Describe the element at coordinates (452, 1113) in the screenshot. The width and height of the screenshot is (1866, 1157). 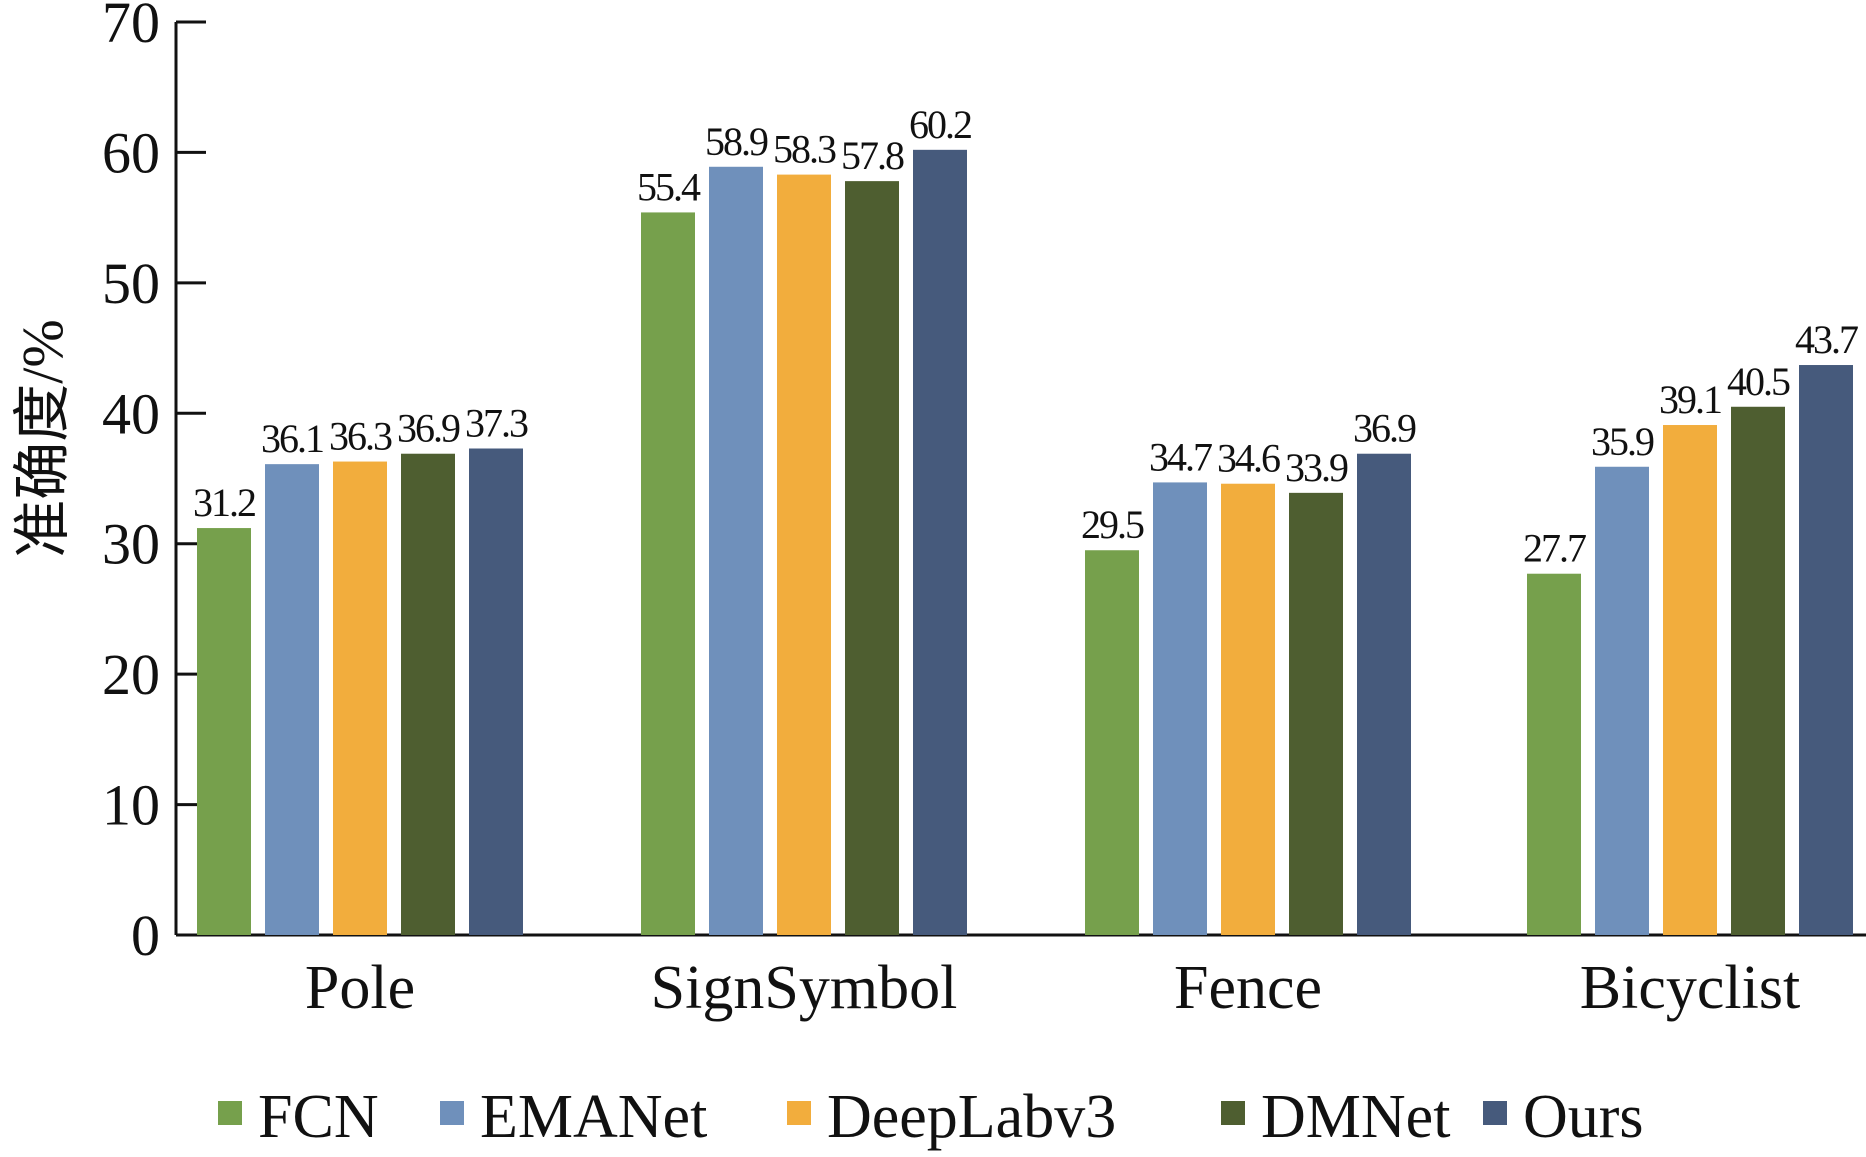
I see `legend-swatch-emanet` at that location.